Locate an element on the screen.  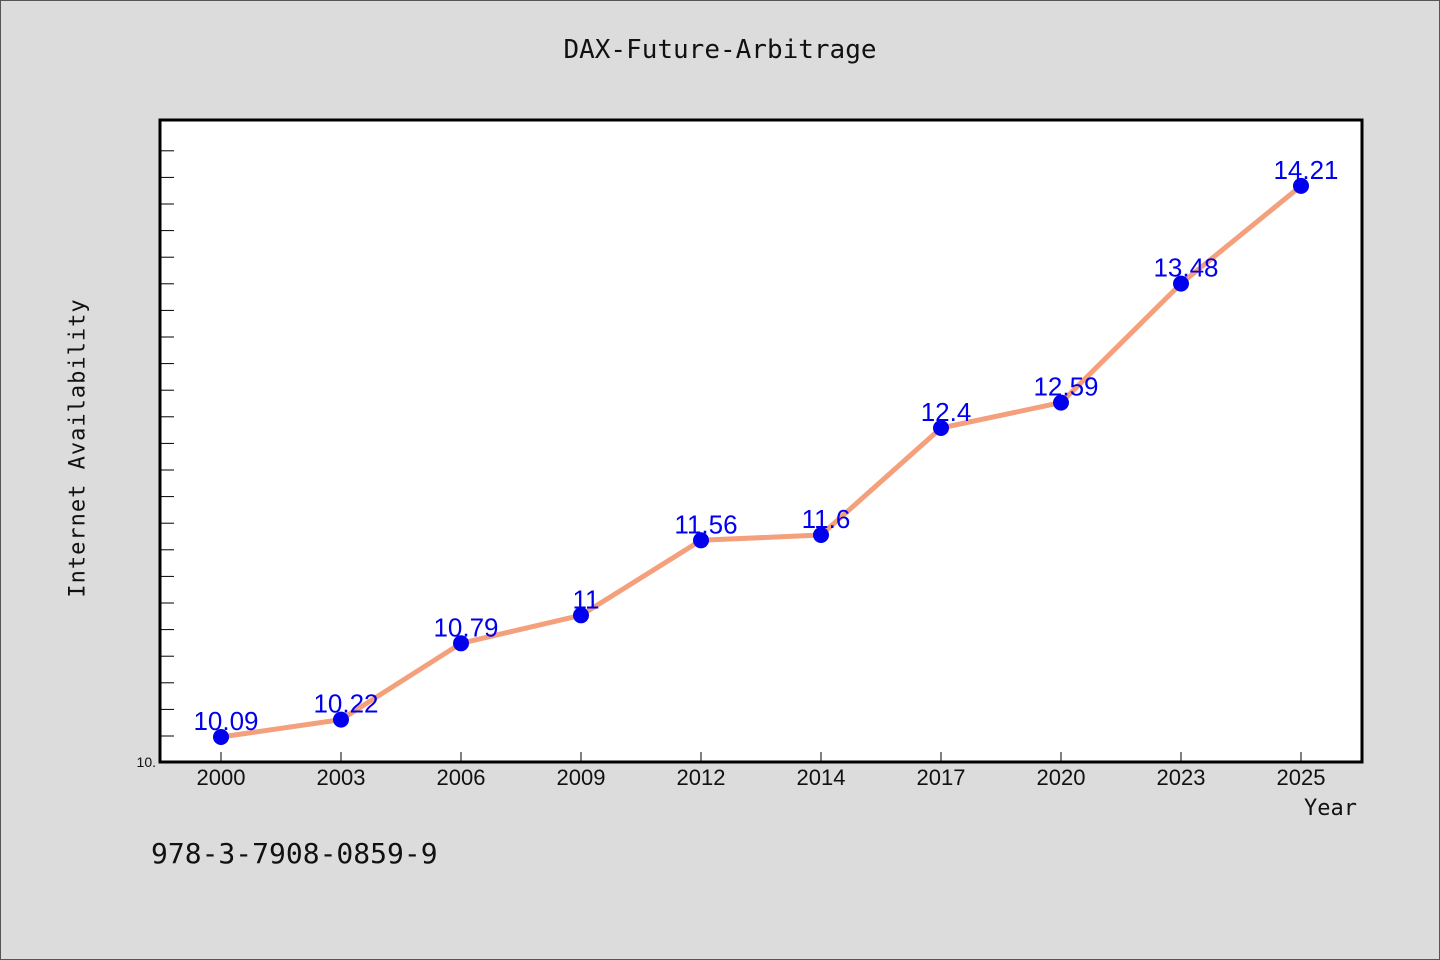
isbn-footer: 978-3-7908-0859-9 is located at coordinates (294, 853).